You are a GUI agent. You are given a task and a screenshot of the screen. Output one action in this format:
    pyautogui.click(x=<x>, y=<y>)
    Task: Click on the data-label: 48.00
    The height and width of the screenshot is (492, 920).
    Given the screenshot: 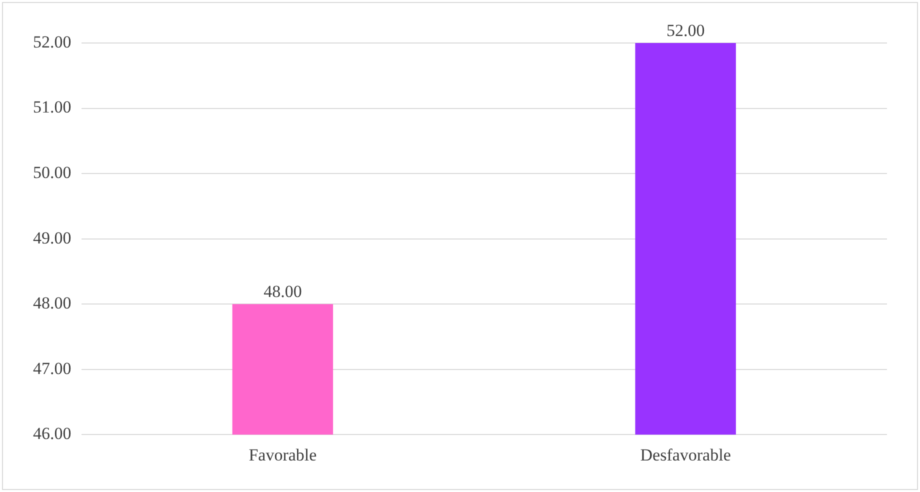 What is the action you would take?
    pyautogui.click(x=283, y=292)
    